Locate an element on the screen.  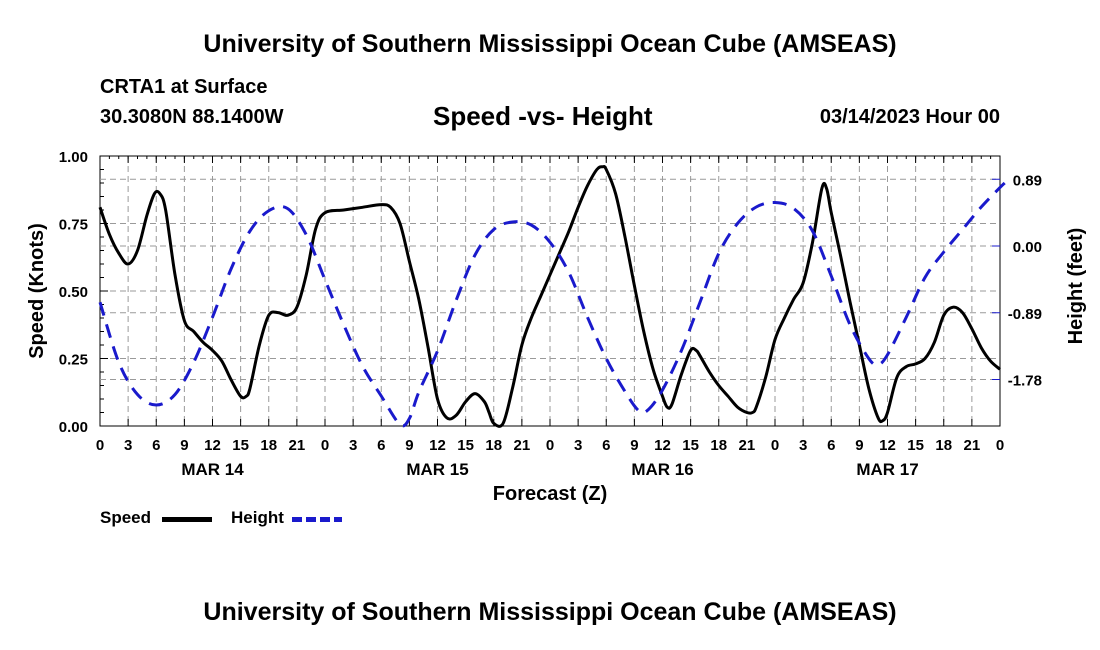
day-label: MAR 16 is located at coordinates (662, 469).